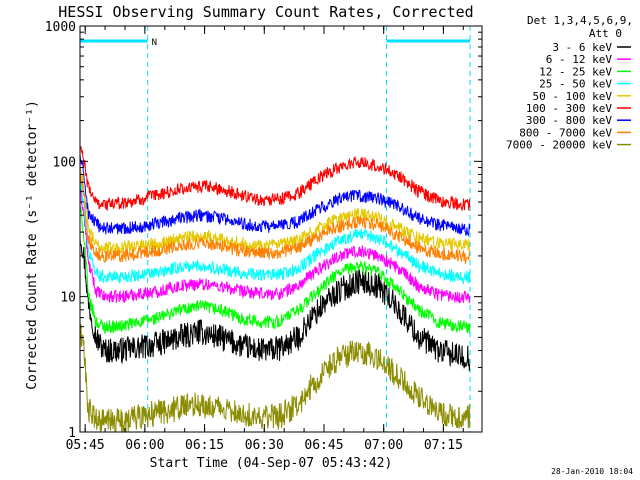 The height and width of the screenshot is (480, 640). What do you see at coordinates (264, 445) in the screenshot?
I see `x-tick-label: 06:30` at bounding box center [264, 445].